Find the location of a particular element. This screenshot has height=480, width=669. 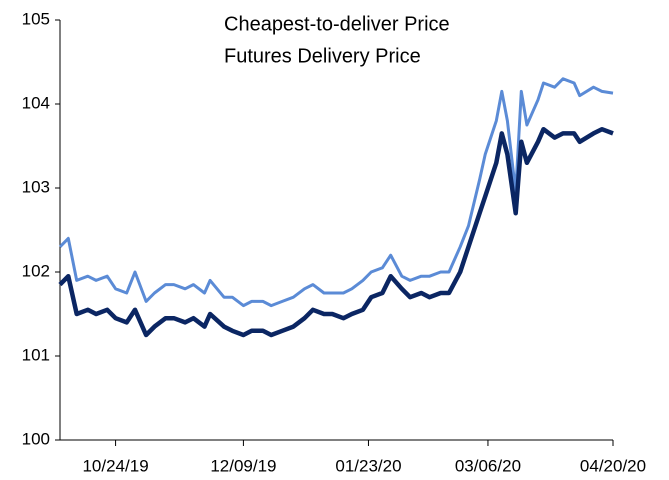

legend-entry: Cheapest-to-deliver Price is located at coordinates (337, 24).